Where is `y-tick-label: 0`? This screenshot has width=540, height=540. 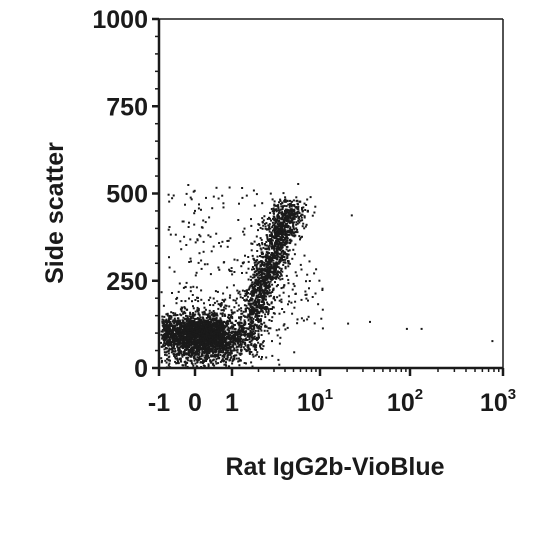
y-tick-label: 0 is located at coordinates (141, 369).